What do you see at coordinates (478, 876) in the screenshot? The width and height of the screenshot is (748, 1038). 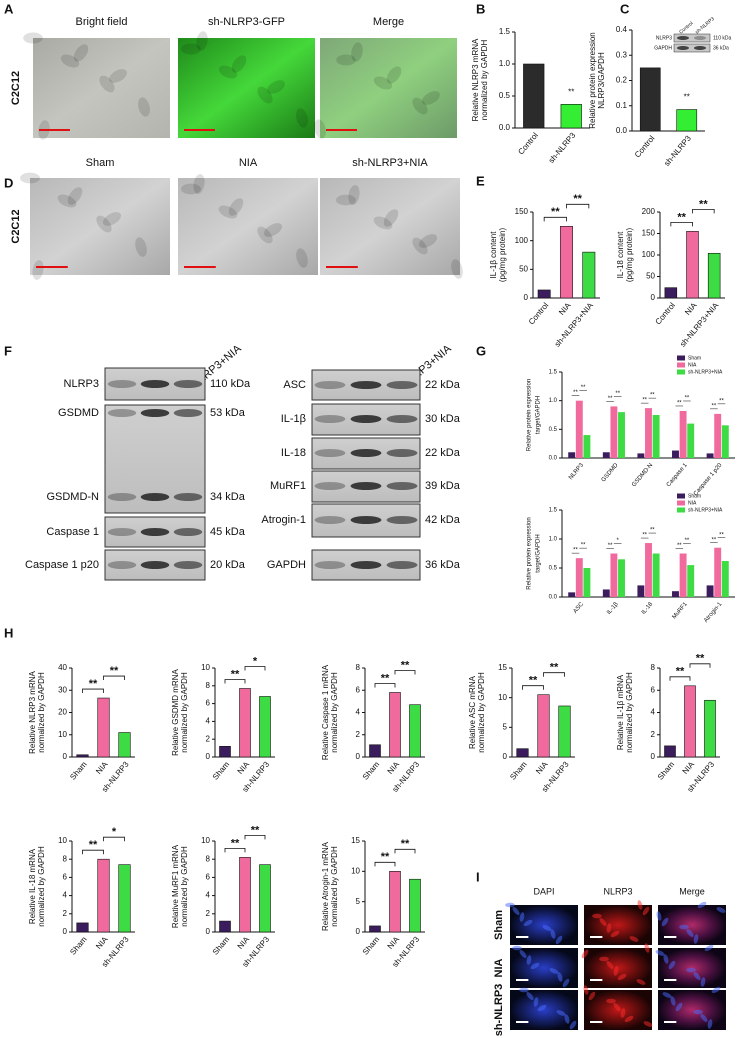 I see `panel-letter: I` at bounding box center [478, 876].